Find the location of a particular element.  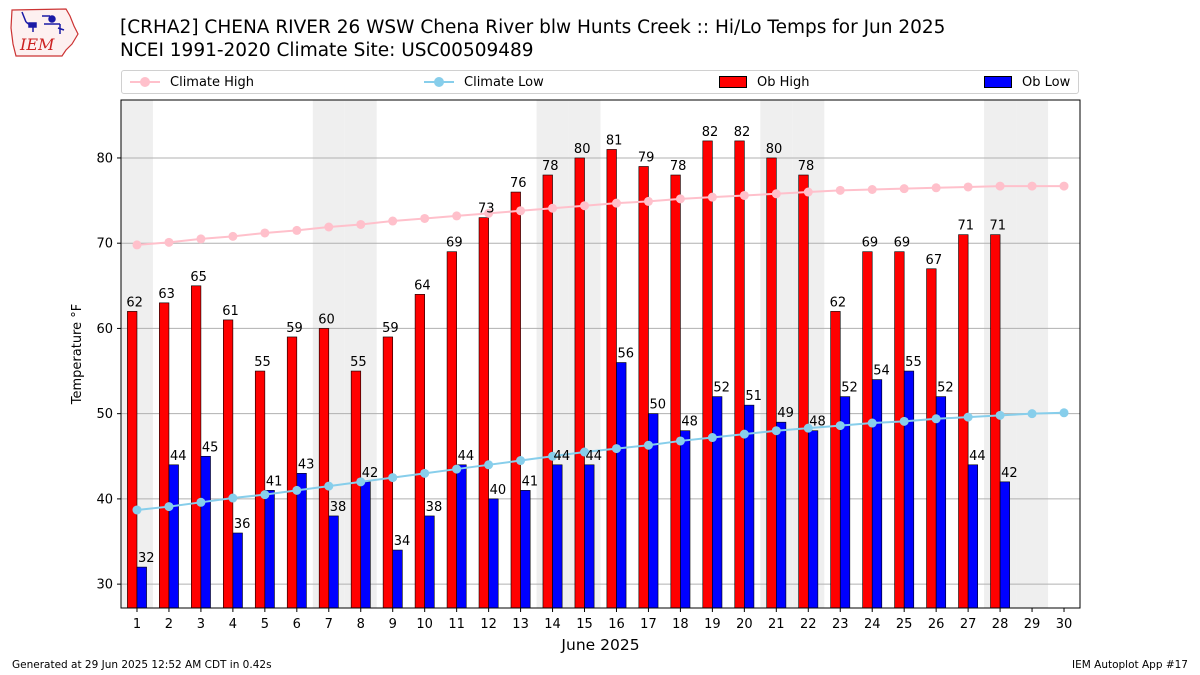

y-axis-label: Temperature °F is located at coordinates (77, 354).